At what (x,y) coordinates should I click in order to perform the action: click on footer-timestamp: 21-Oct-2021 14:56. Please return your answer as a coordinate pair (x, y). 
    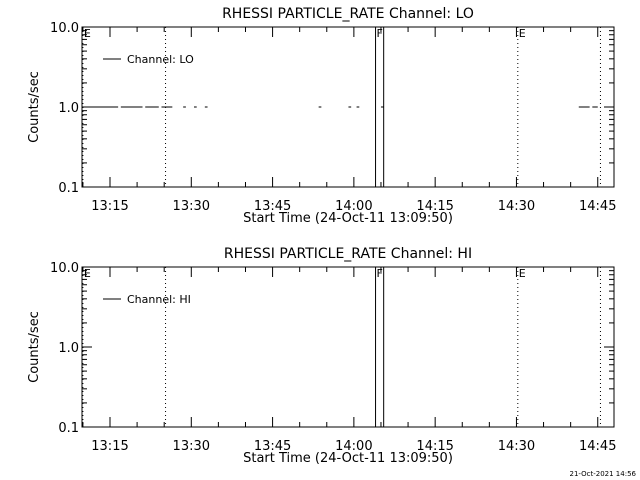
    Looking at the image, I should click on (603, 474).